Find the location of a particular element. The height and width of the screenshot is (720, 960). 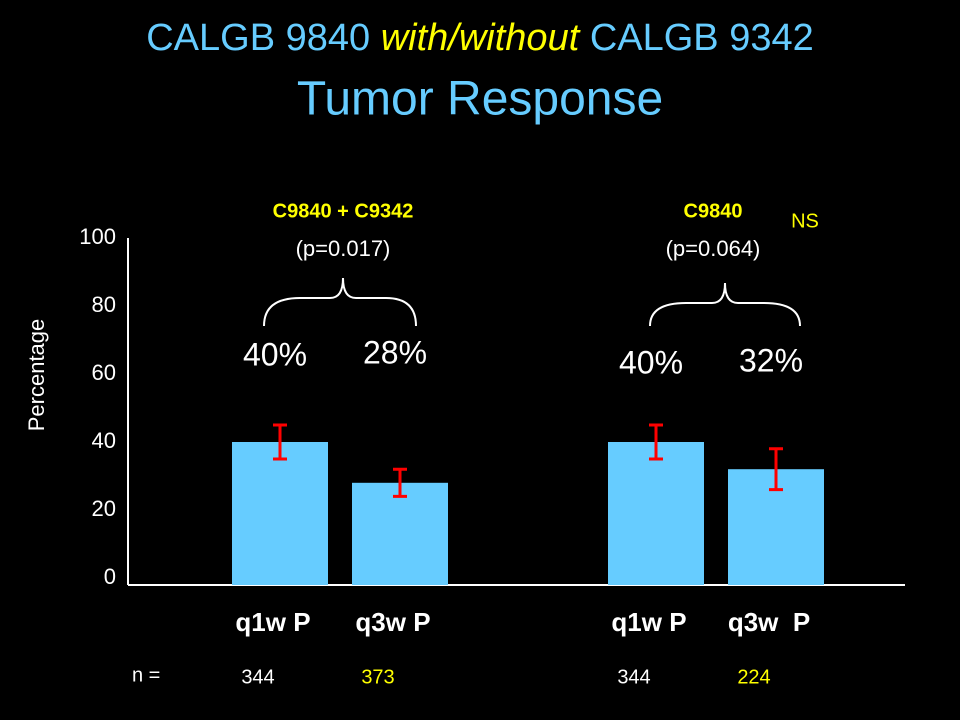

ns-note: NS is located at coordinates (805, 221).